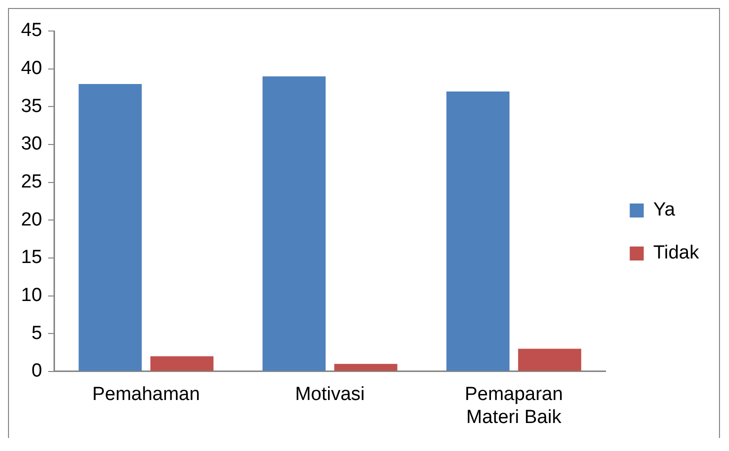 Image resolution: width=729 pixels, height=451 pixels. I want to click on y-tick-label: 15, so click(31, 257).